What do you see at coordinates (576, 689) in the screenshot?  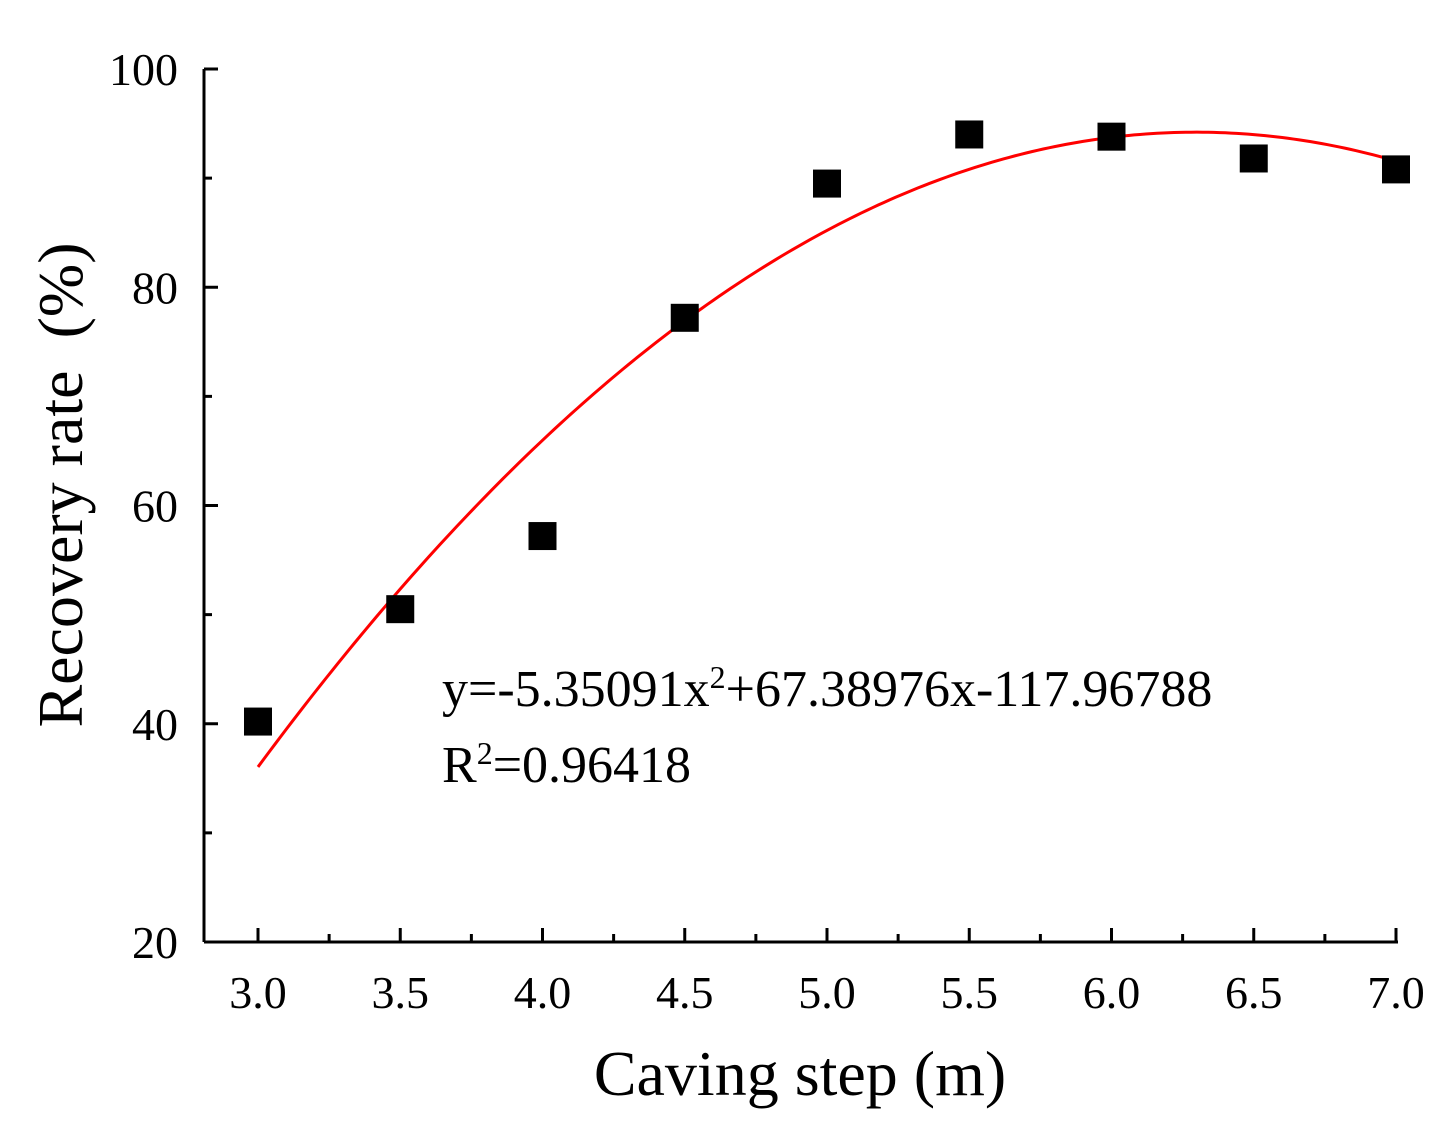 I see `fit-equation-main: y=-5.35091x` at bounding box center [576, 689].